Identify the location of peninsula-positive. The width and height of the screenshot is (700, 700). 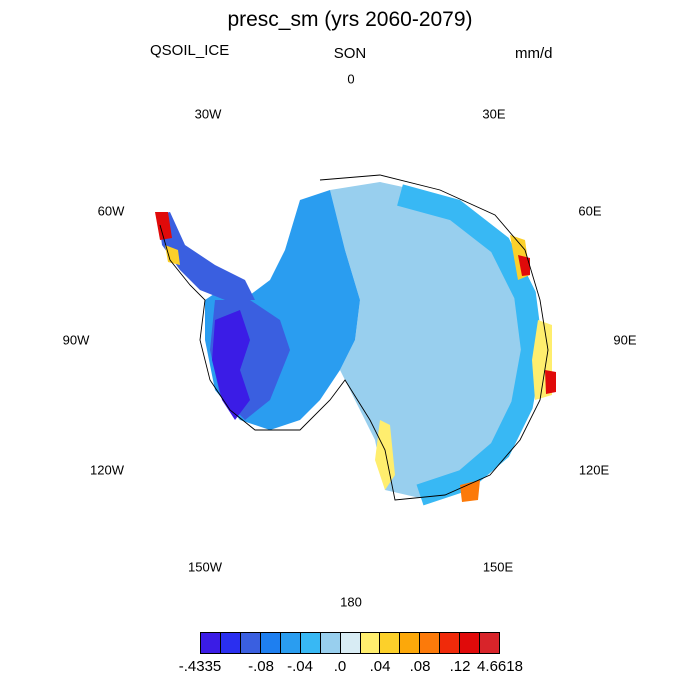
(163, 226).